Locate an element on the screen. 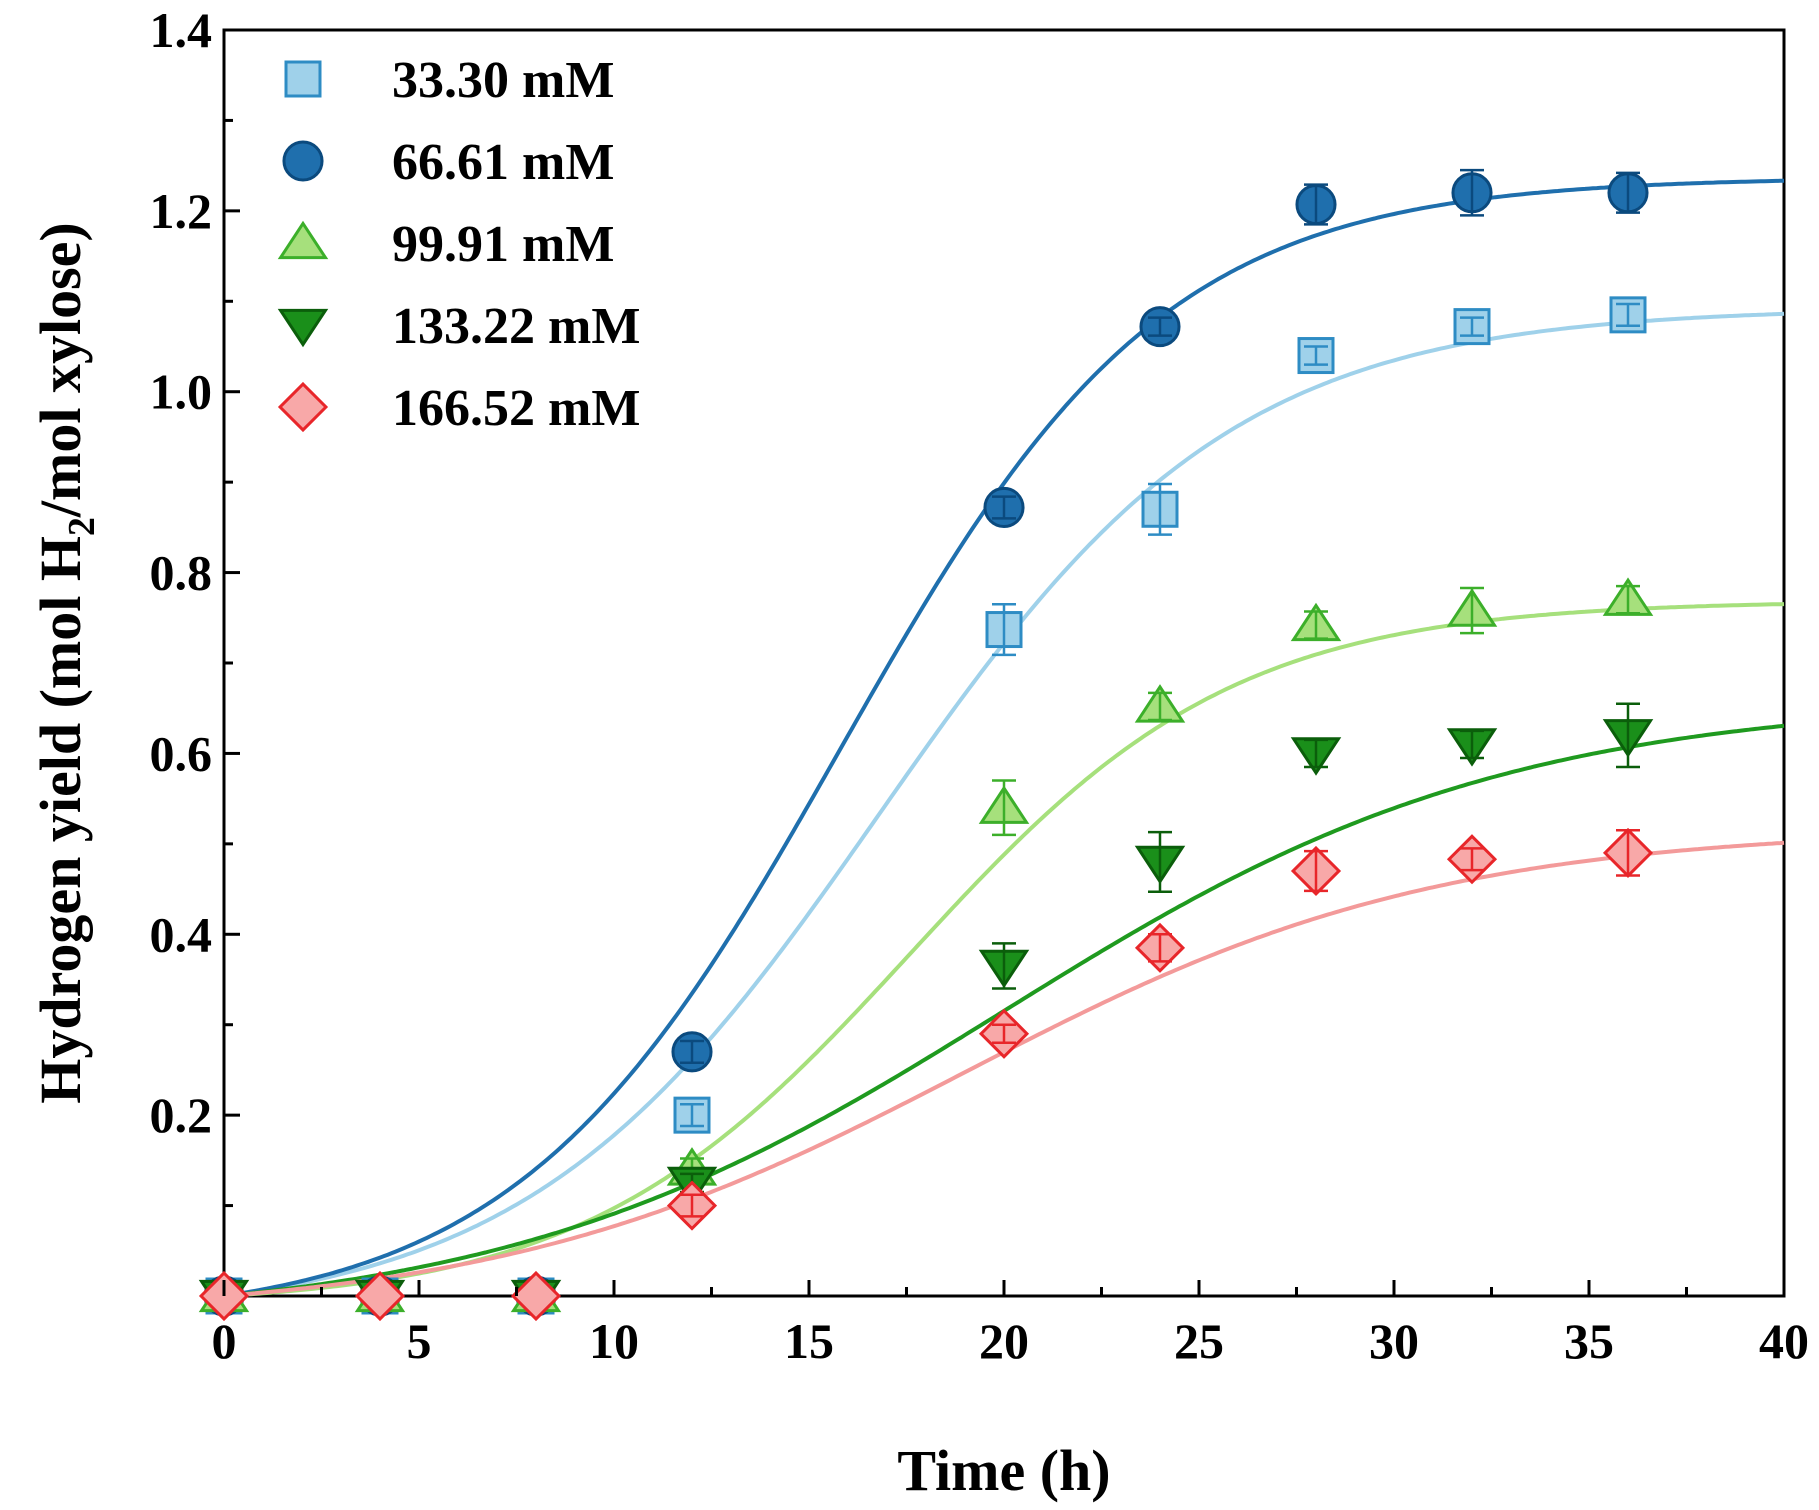 The height and width of the screenshot is (1510, 1819). legend-label: 66.61 mM is located at coordinates (503, 162).